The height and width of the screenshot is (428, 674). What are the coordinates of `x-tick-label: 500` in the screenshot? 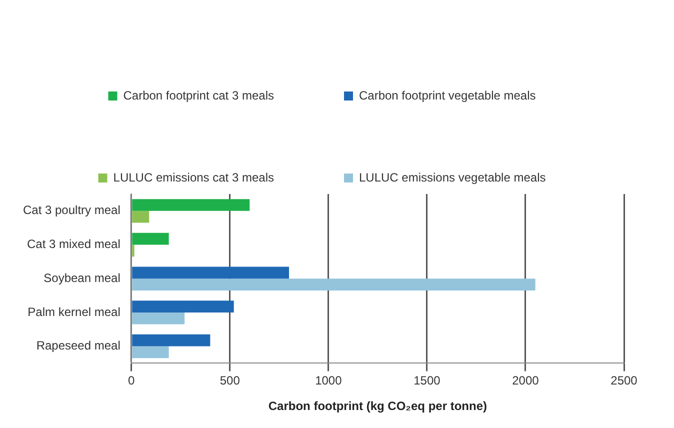 It's located at (230, 381).